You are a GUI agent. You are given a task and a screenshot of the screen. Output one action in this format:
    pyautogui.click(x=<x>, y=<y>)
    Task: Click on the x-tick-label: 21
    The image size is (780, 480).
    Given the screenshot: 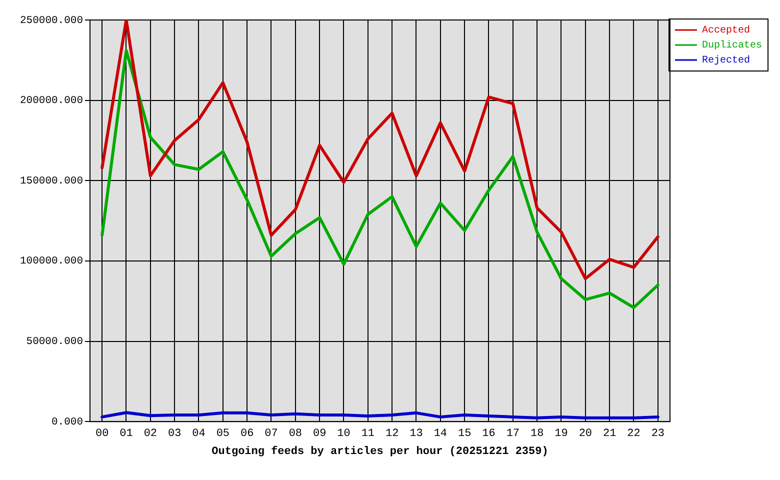 What is the action you would take?
    pyautogui.click(x=609, y=434)
    